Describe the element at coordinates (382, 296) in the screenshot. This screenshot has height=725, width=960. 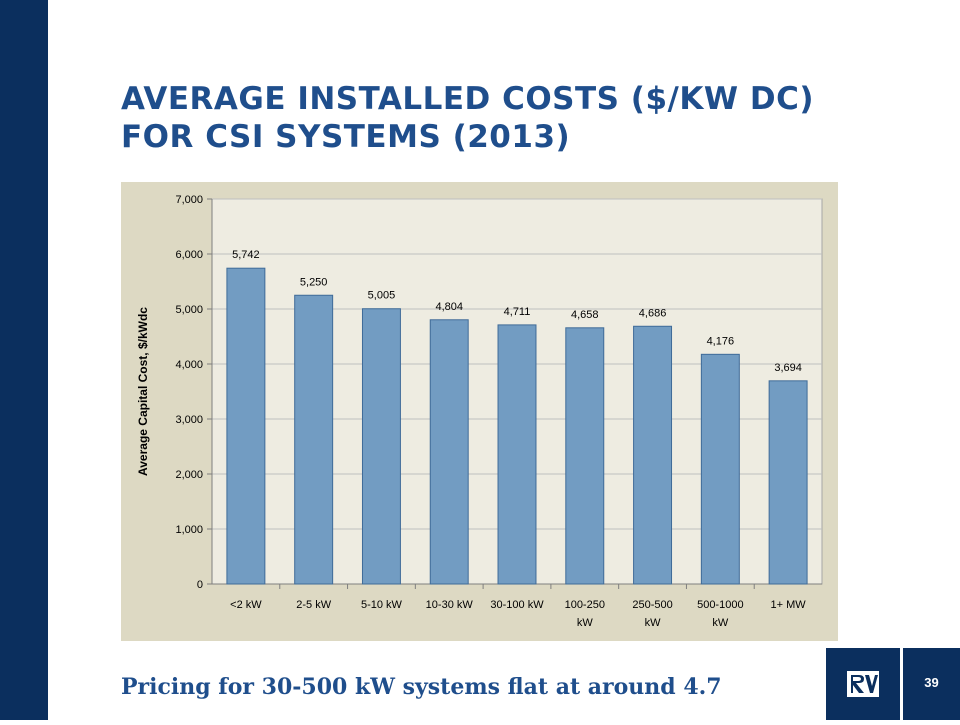
I see `data-label: 5,005` at that location.